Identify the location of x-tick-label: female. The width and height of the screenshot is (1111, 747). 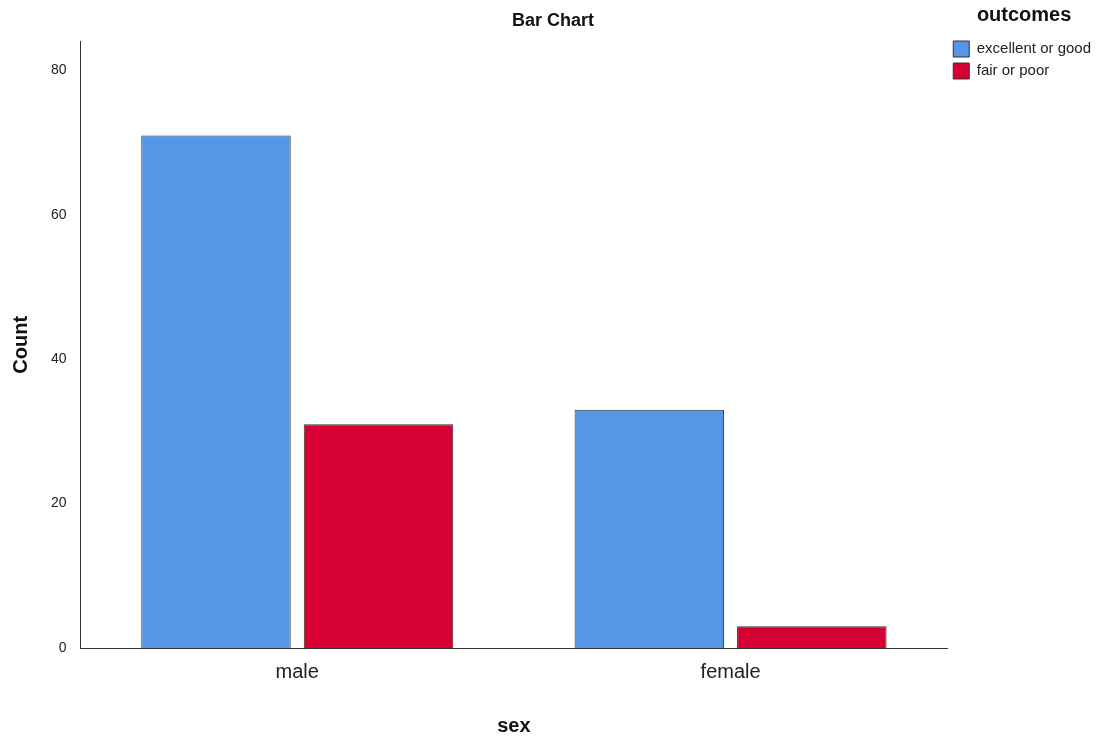
(730, 670).